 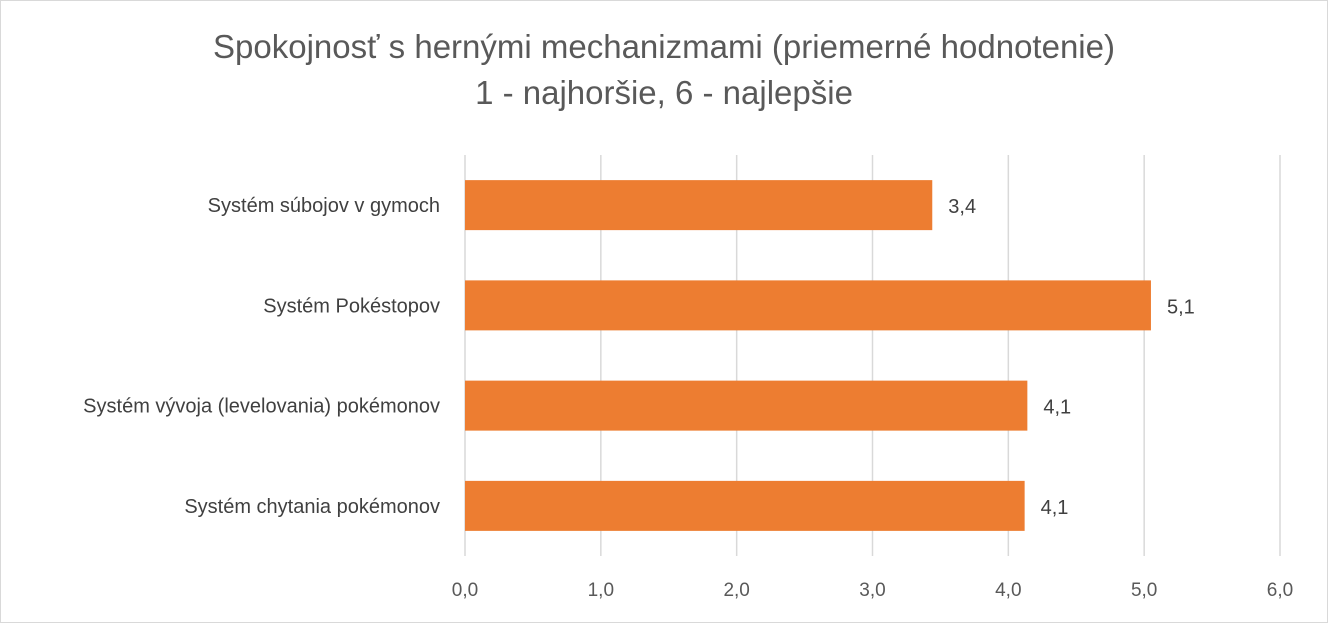 I want to click on category-label: Systém chytania pokémonov, so click(x=312, y=507).